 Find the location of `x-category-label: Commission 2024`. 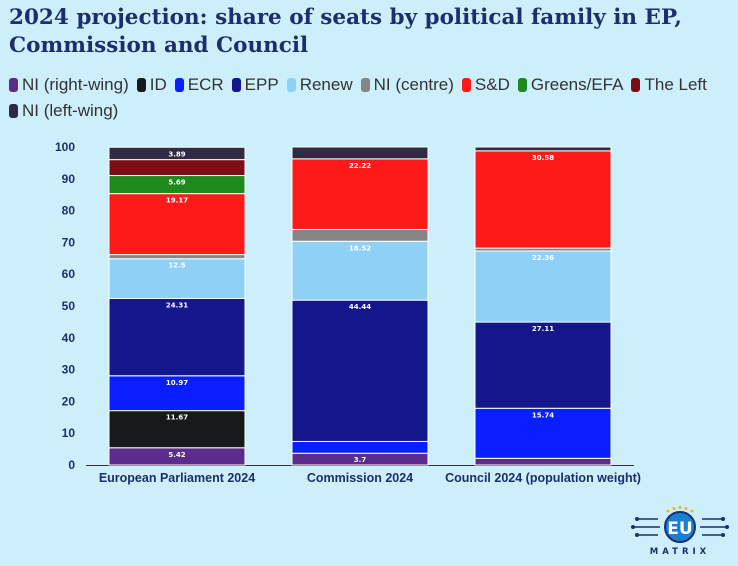

x-category-label: Commission 2024 is located at coordinates (360, 478).